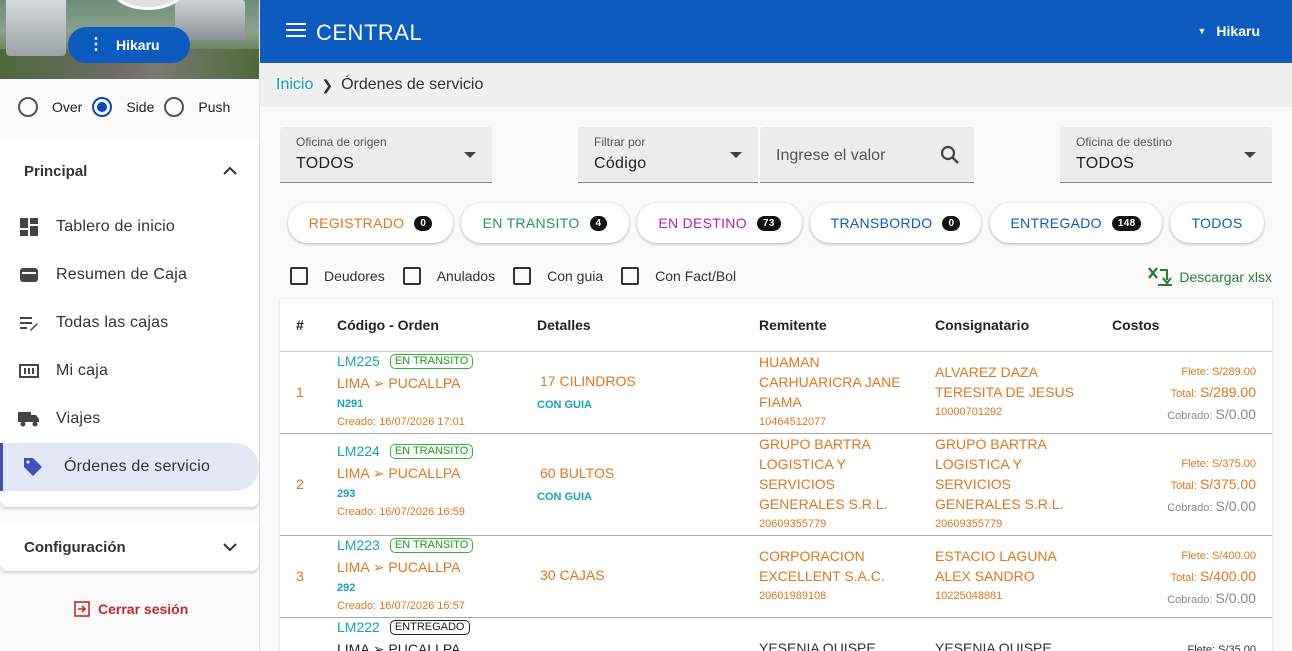 The width and height of the screenshot is (1292, 651). I want to click on chip-transbordo: TRANSBORDO 0, so click(895, 223).